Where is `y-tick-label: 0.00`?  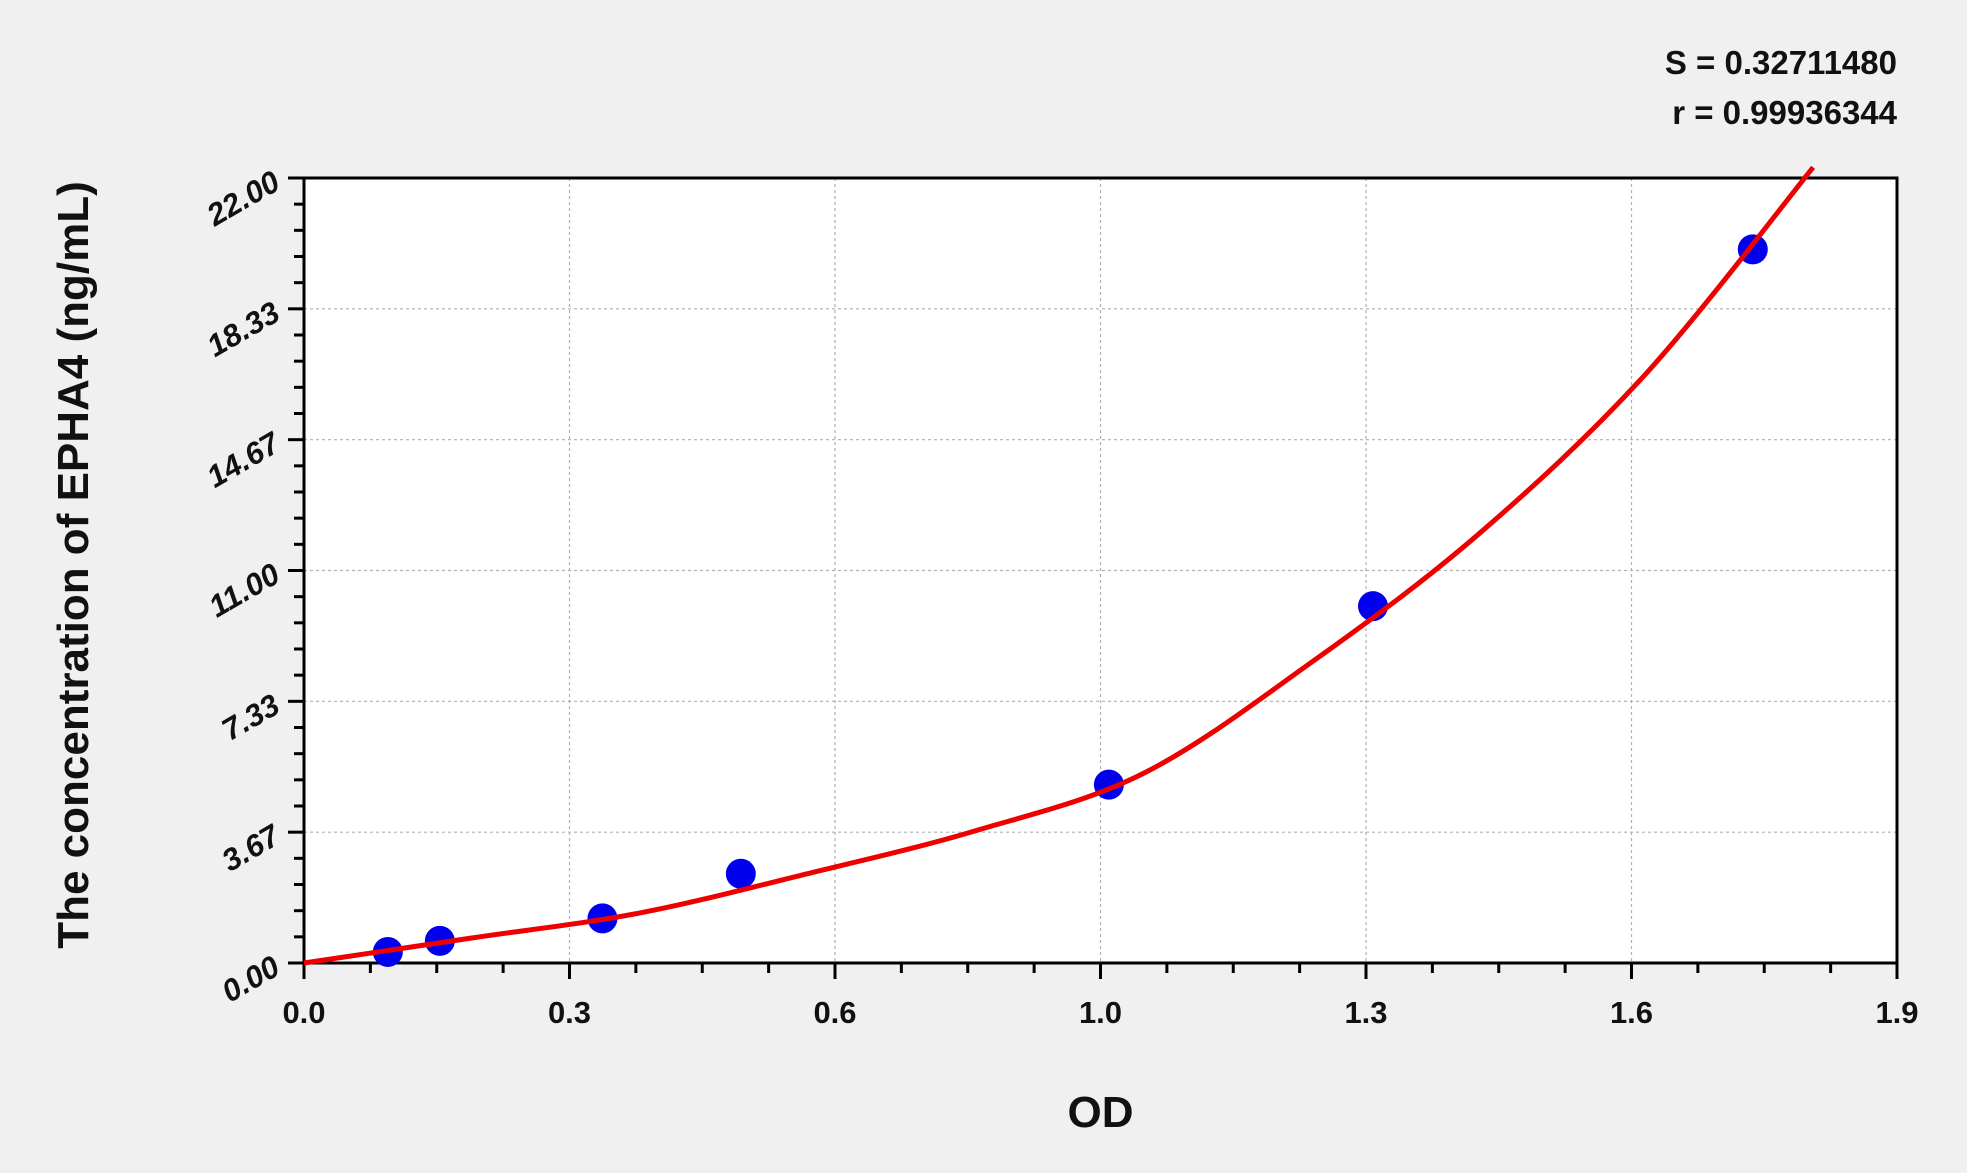 y-tick-label: 0.00 is located at coordinates (251, 979).